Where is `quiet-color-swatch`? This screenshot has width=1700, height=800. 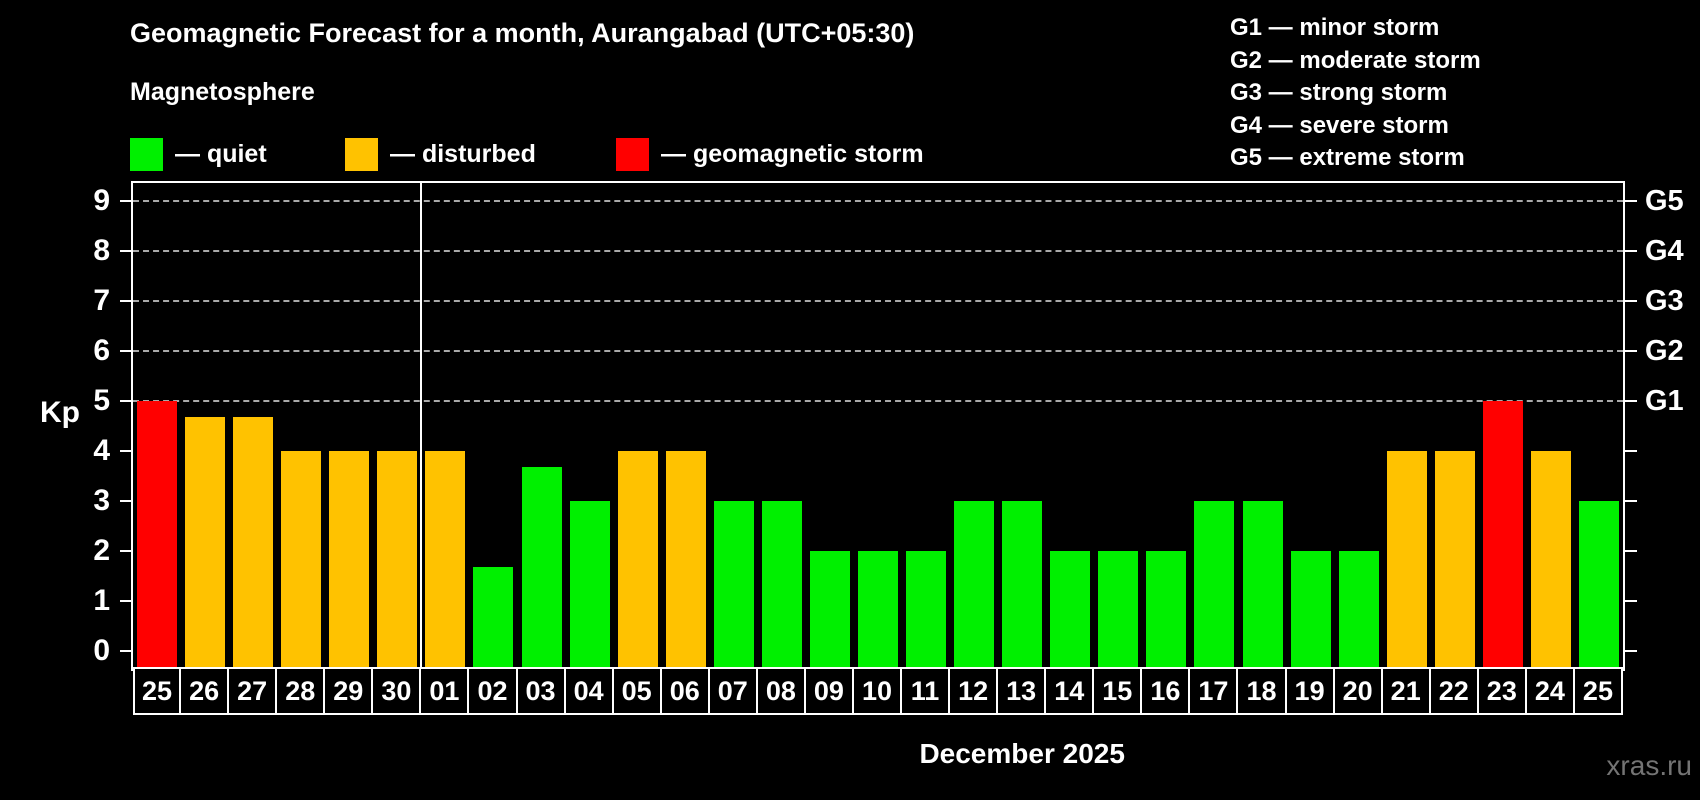
quiet-color-swatch is located at coordinates (146, 154).